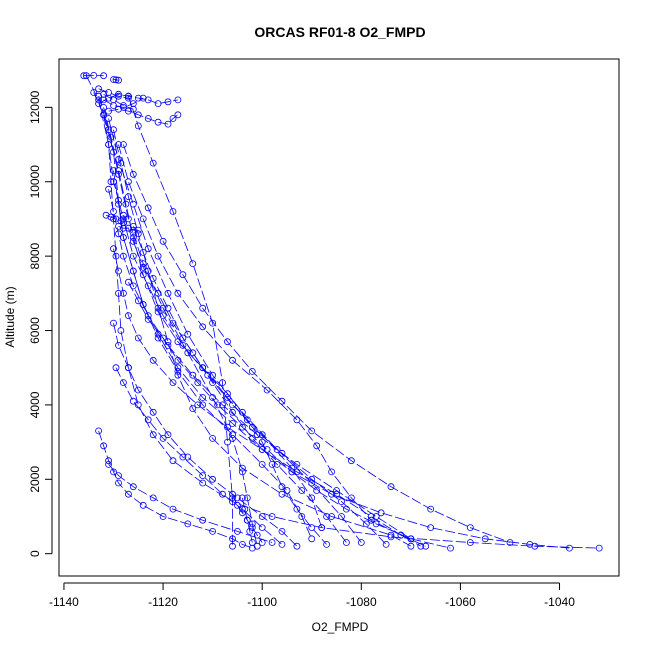 The image size is (650, 650). Describe the element at coordinates (340, 627) in the screenshot. I see `x-axis-label: O2_FMPD` at that location.